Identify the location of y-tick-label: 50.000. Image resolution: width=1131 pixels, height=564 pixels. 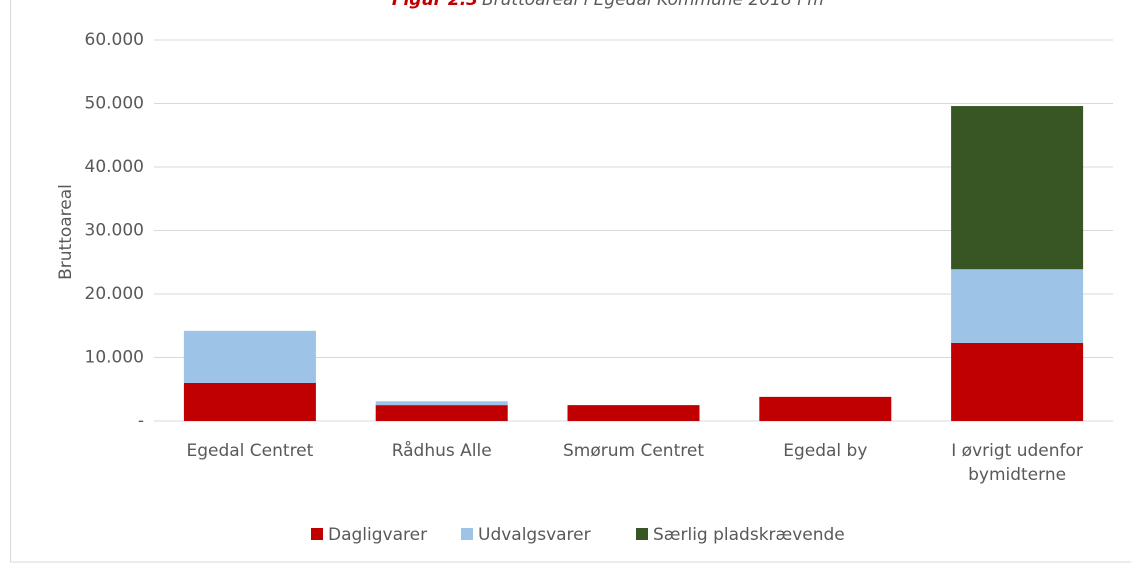
(114, 104).